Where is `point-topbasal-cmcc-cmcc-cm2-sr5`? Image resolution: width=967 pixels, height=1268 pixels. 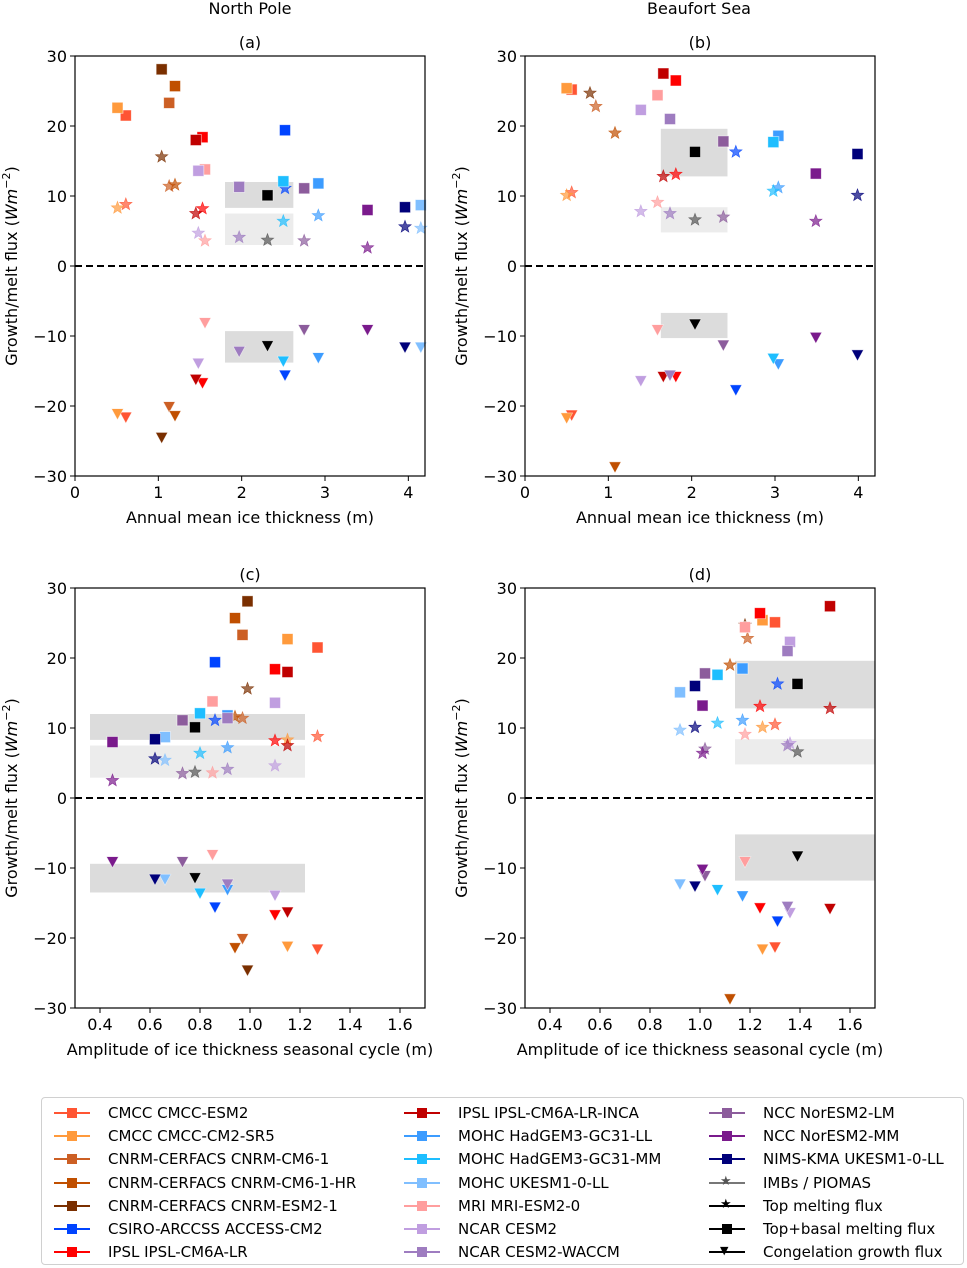 point-topbasal-cmcc-cmcc-cm2-sr5 is located at coordinates (566, 88).